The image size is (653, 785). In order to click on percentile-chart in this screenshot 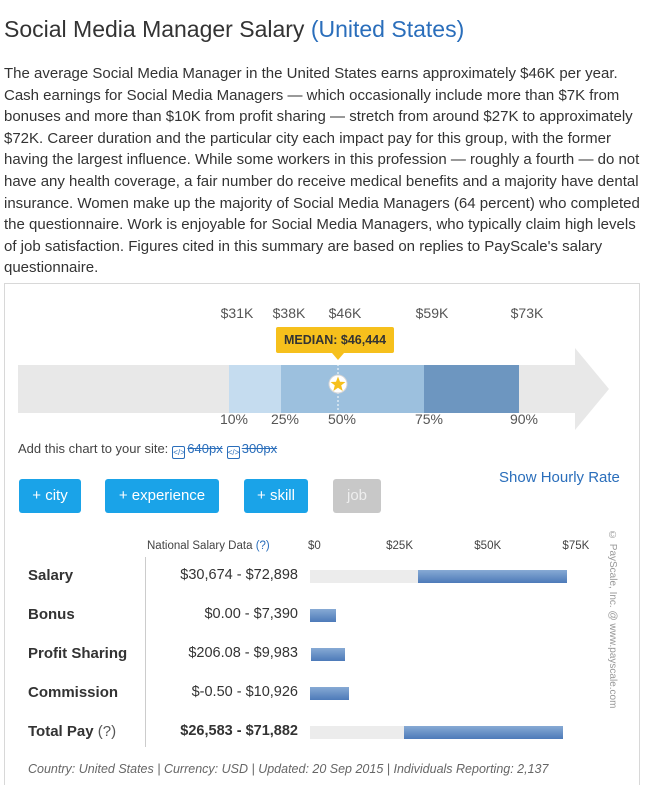, I will do `click(313, 389)`.